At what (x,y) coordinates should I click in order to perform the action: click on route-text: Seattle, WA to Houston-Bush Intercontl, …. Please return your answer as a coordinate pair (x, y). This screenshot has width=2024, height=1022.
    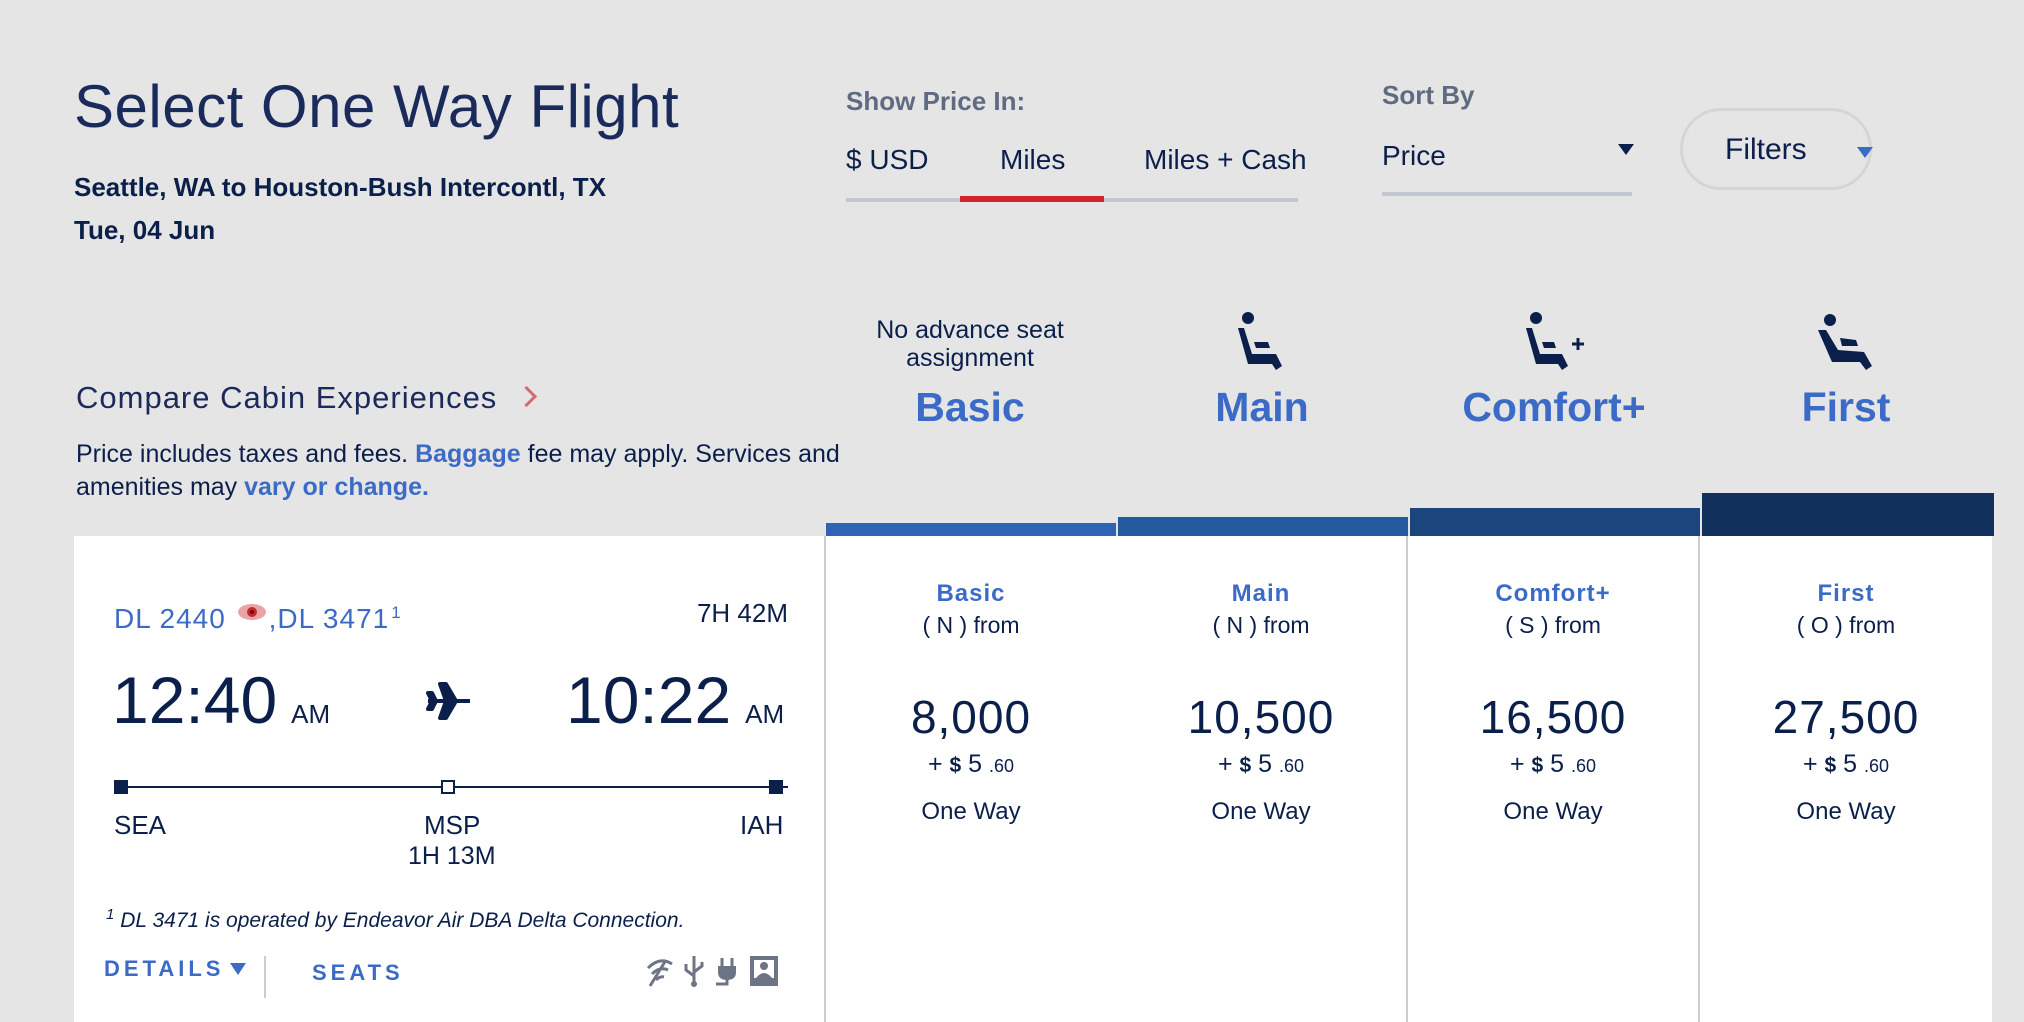
    Looking at the image, I should click on (340, 187).